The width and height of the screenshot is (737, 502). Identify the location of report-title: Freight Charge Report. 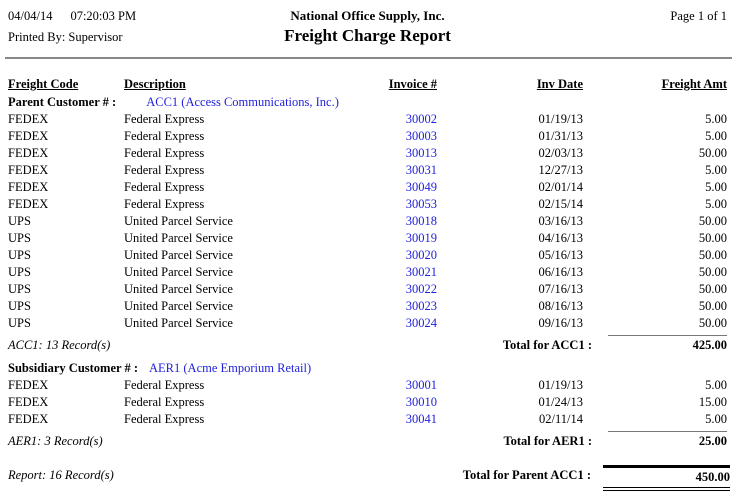
(367, 35).